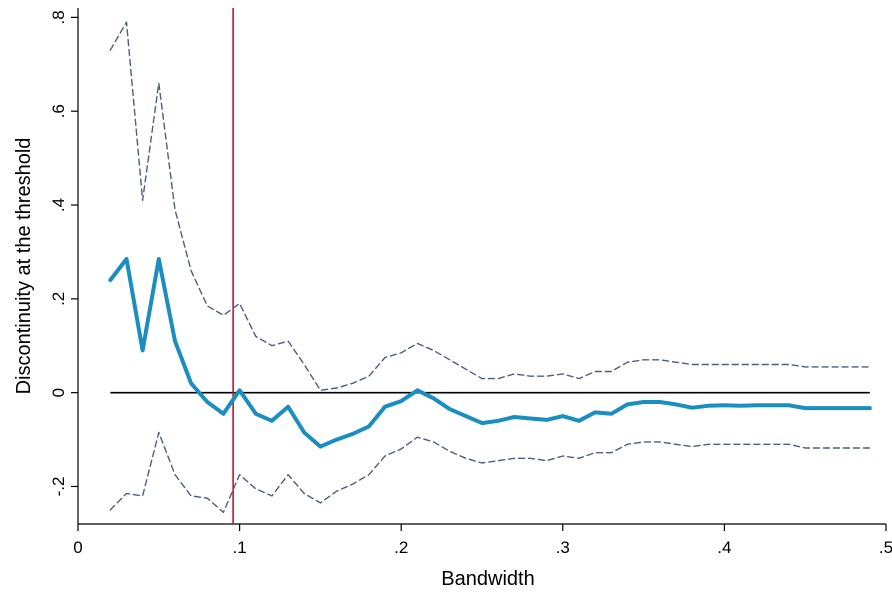 This screenshot has width=892, height=597. Describe the element at coordinates (58, 205) in the screenshot. I see `y-tick-label: .4` at that location.